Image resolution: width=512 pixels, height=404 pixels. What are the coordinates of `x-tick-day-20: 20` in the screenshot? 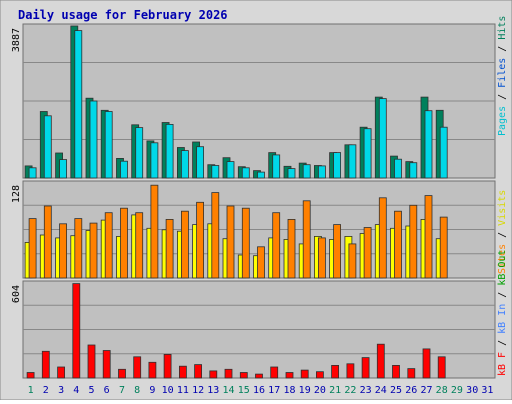 It's located at (320, 390).